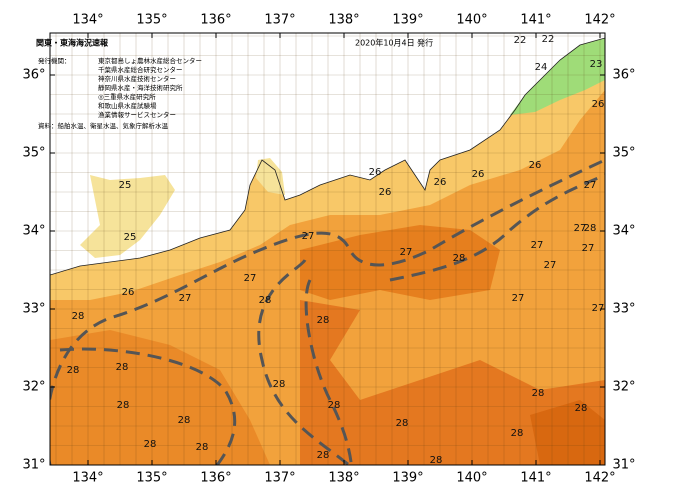  I want to click on issuer: ◎三重県水産研究所, so click(127, 96).